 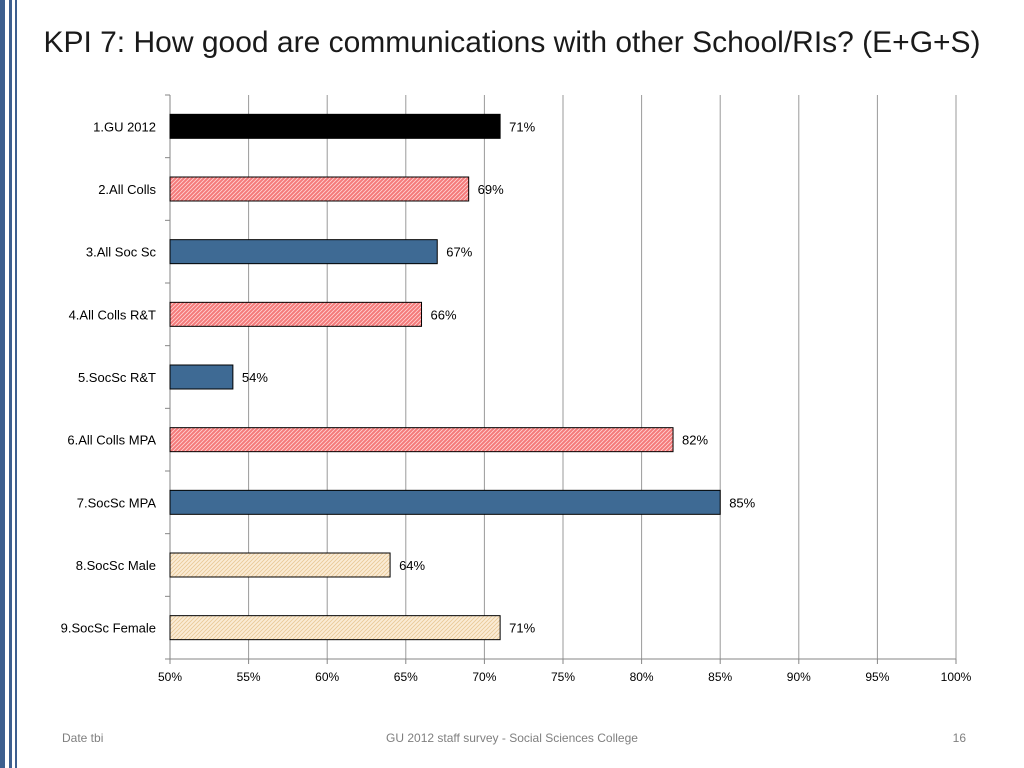 What do you see at coordinates (412, 565) in the screenshot?
I see `data-label: 64%` at bounding box center [412, 565].